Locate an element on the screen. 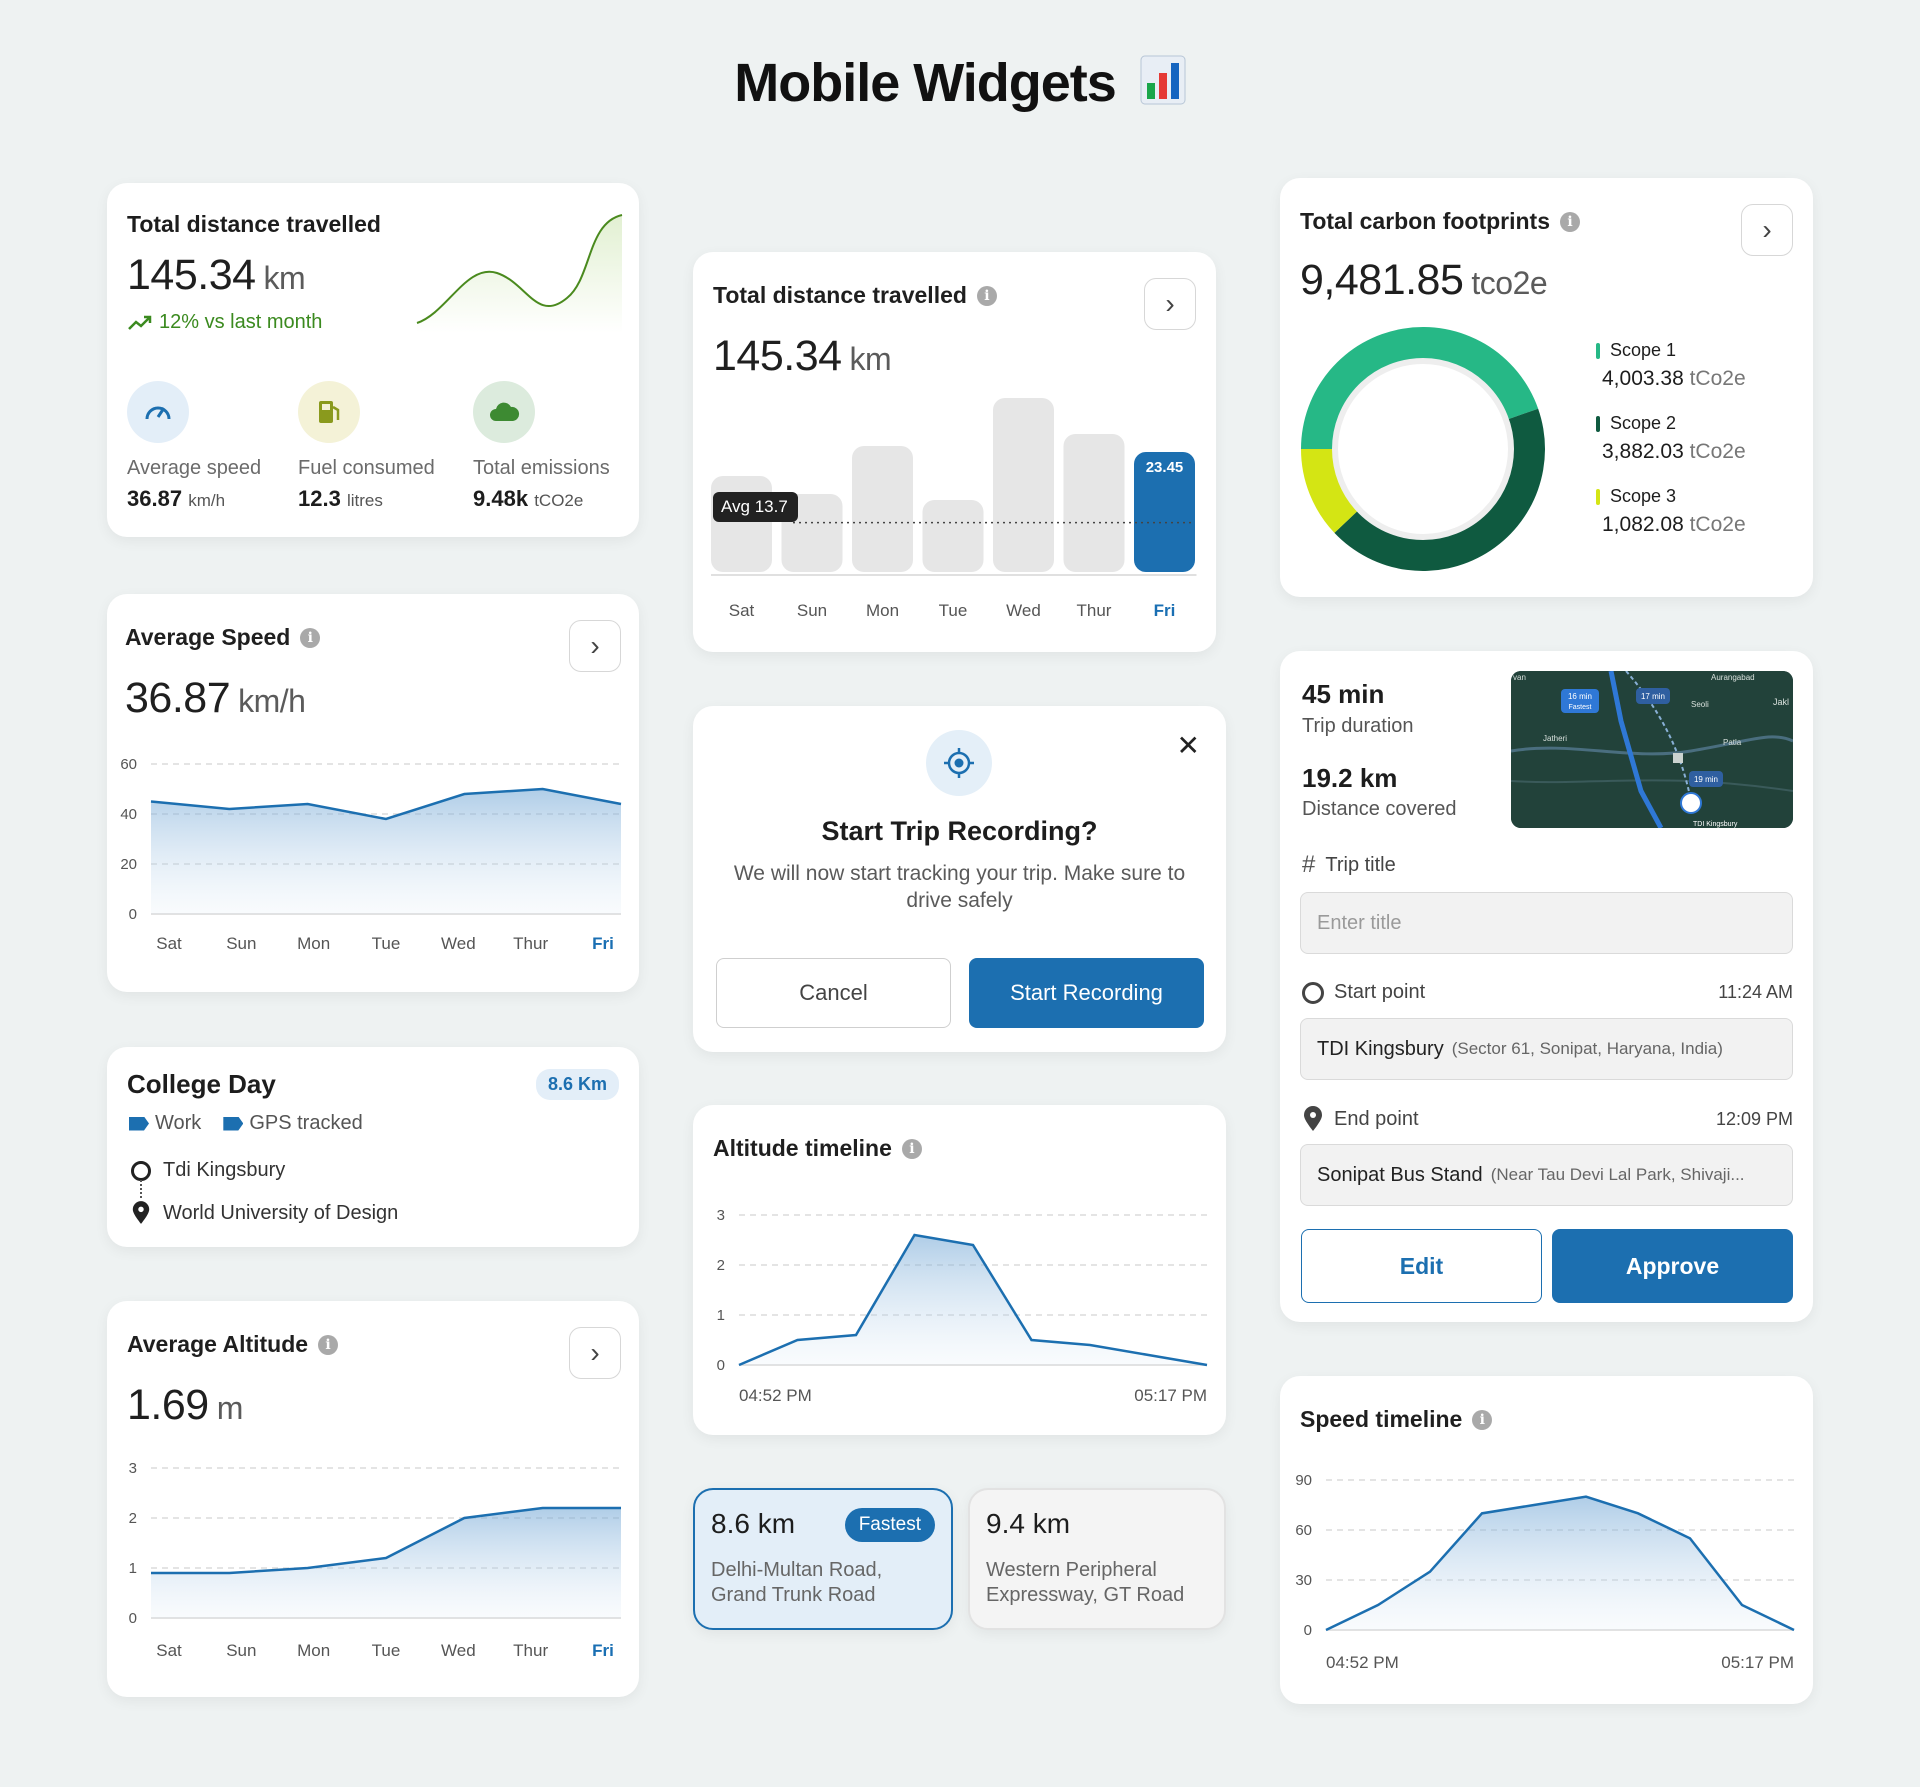  card-title: Total carbon footprints i is located at coordinates (1440, 221).